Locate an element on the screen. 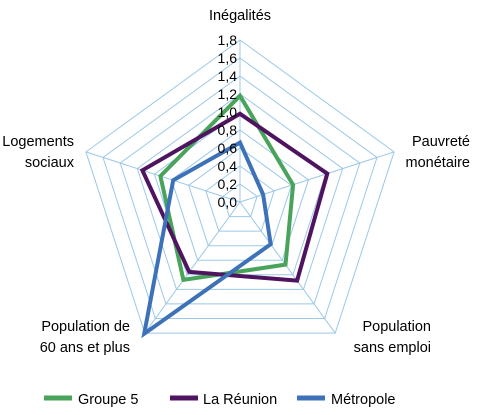  tick-label: 1,4 is located at coordinates (228, 76).